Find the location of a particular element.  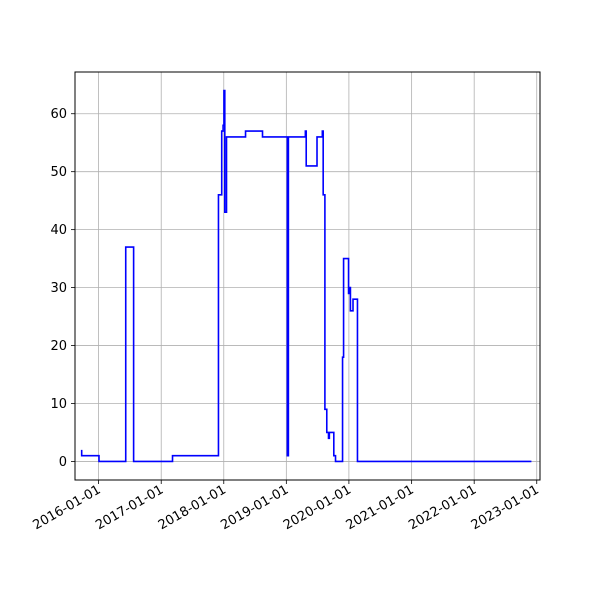

y-tick-label: 30 is located at coordinates (58, 288).